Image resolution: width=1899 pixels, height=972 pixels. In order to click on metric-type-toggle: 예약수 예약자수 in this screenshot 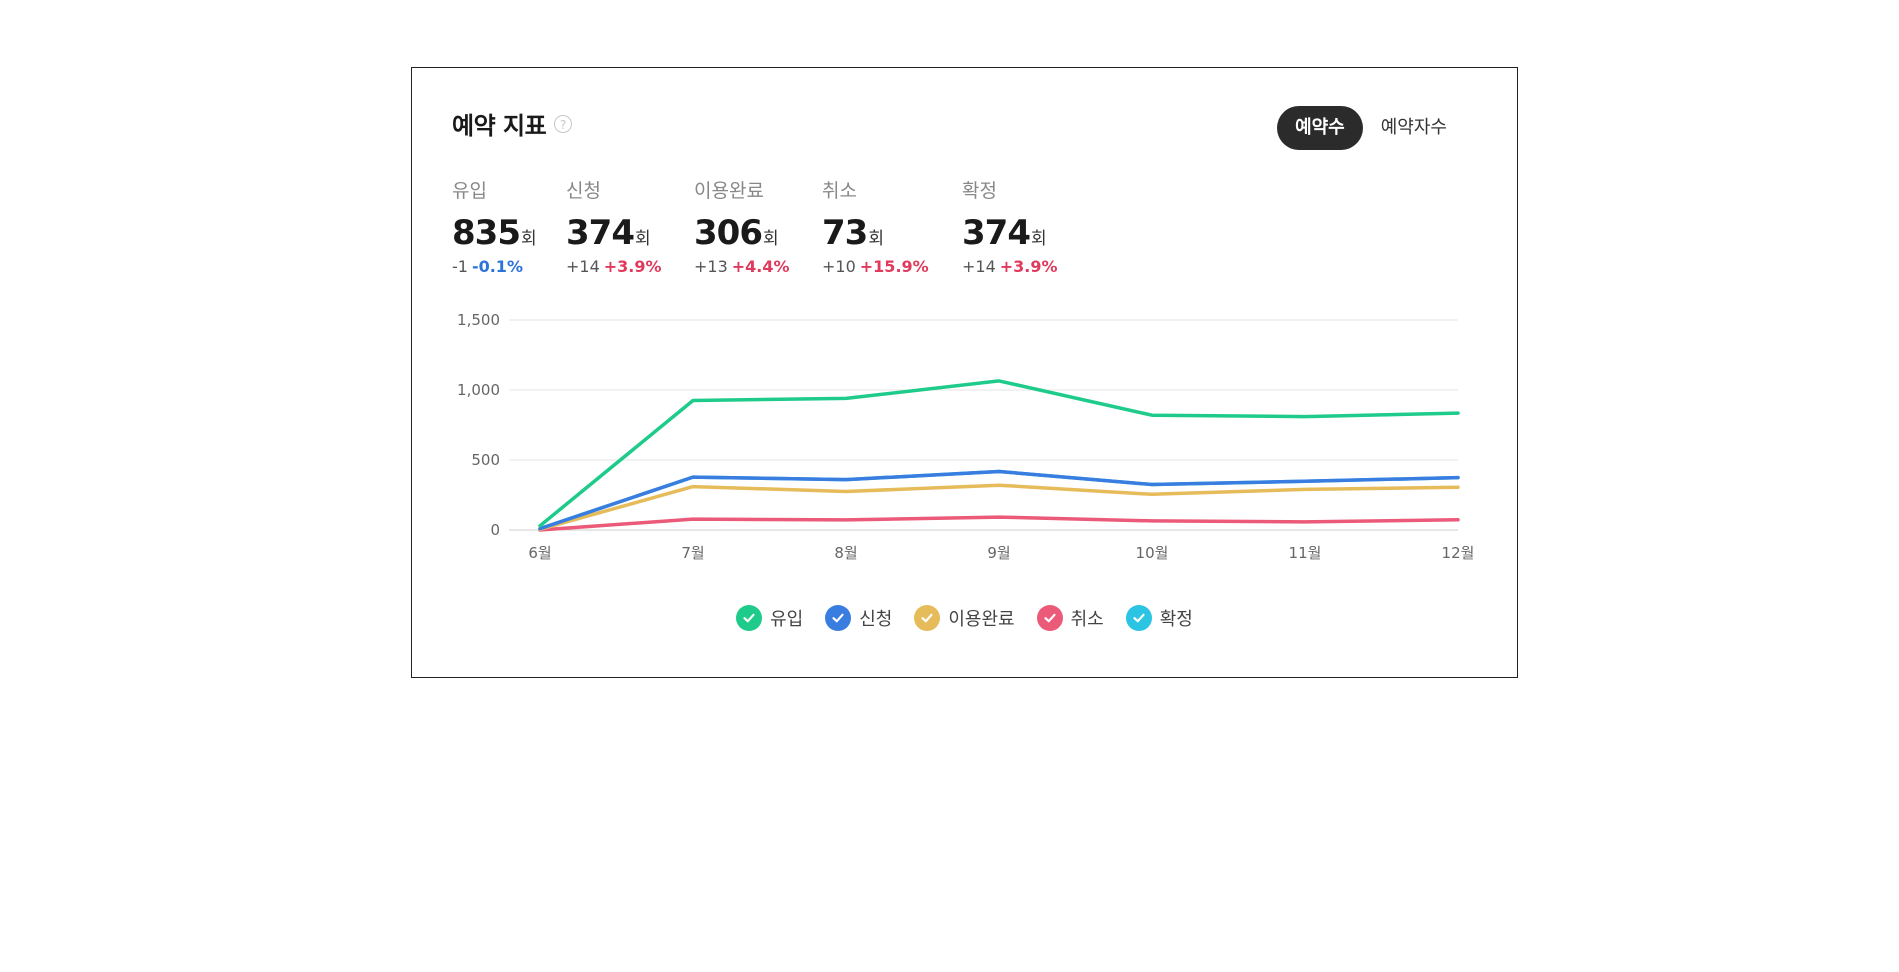, I will do `click(1371, 128)`.